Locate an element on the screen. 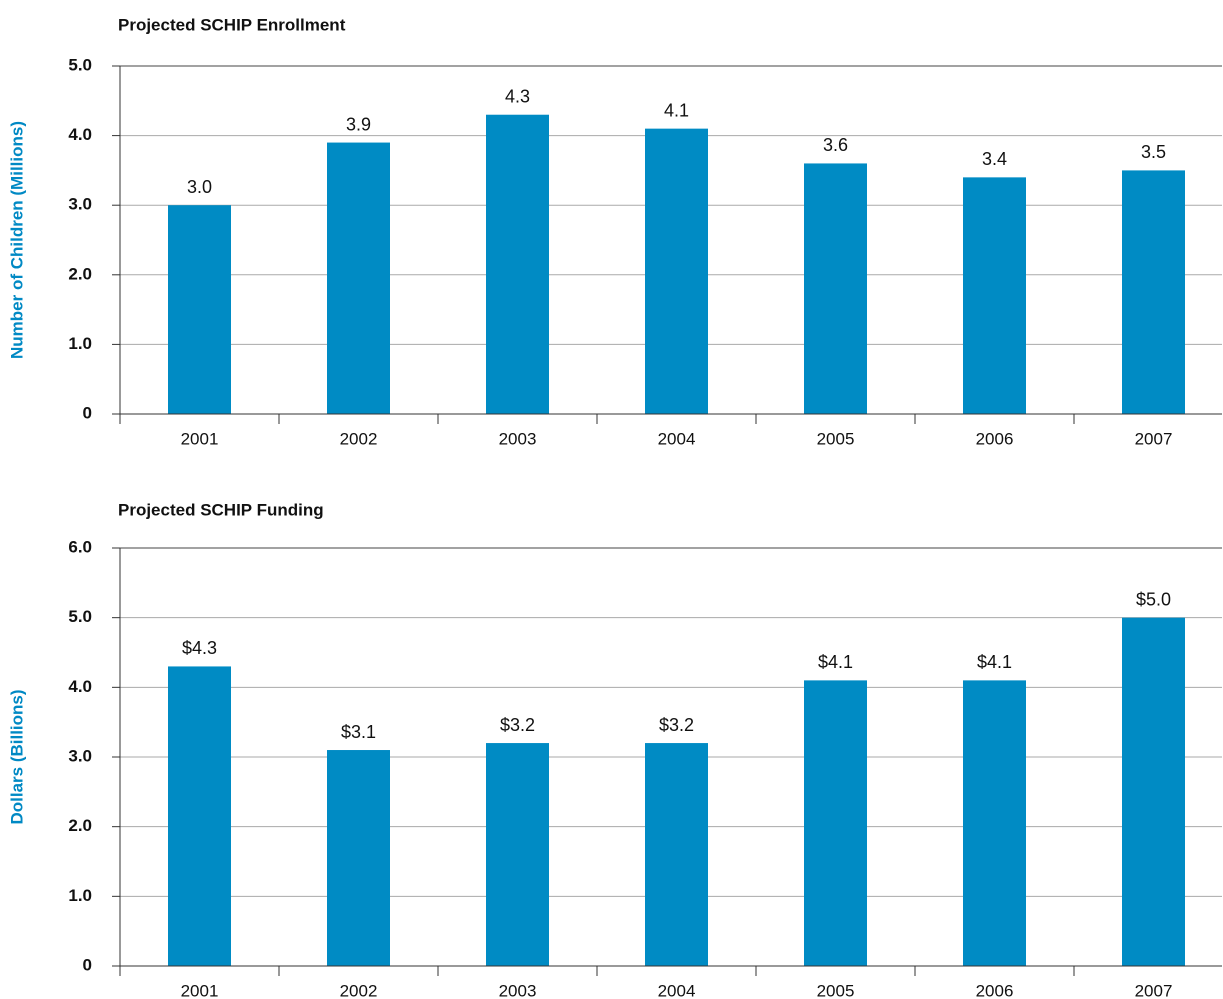 The height and width of the screenshot is (999, 1223). value-label: $4.3 is located at coordinates (199, 648).